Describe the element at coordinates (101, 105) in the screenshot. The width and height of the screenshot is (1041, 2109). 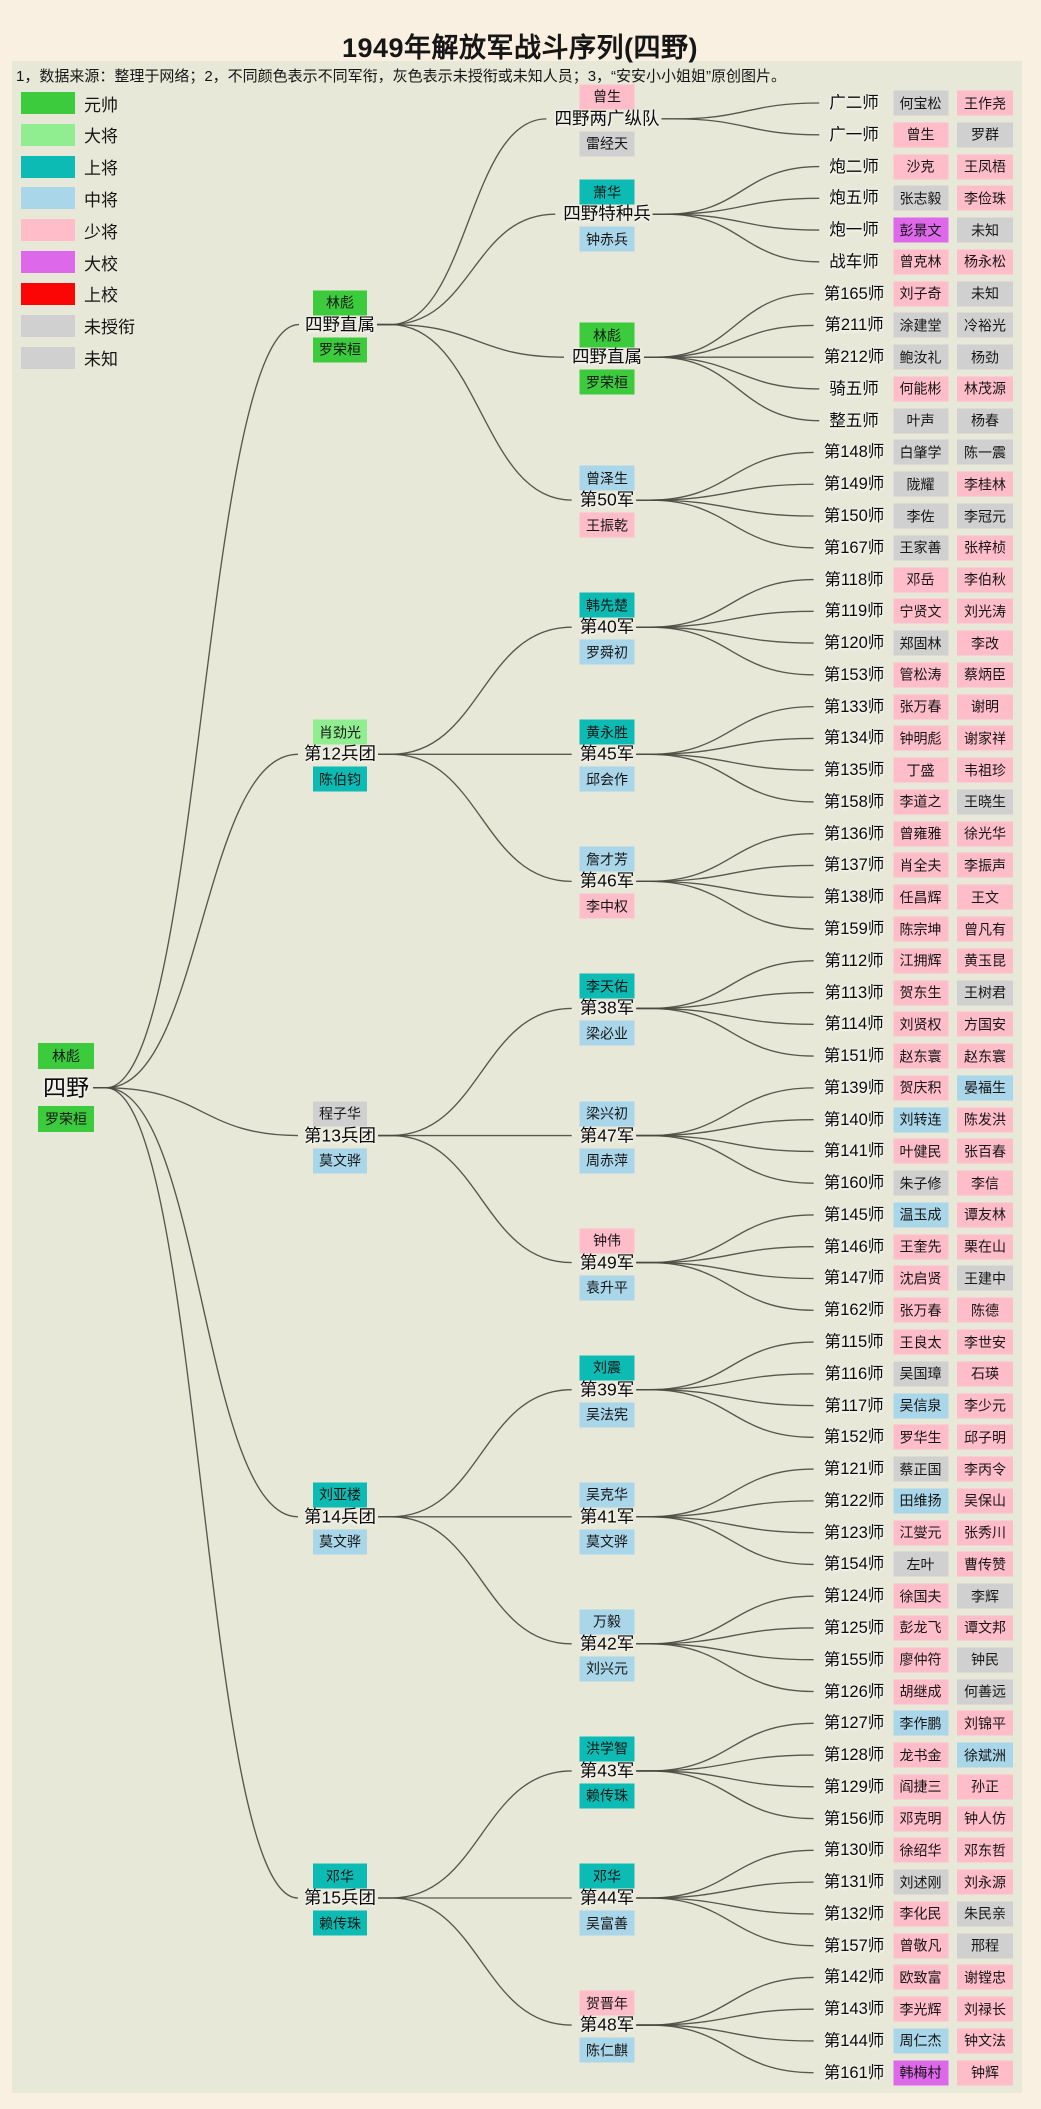
I see `legend-item-label: 元帅` at that location.